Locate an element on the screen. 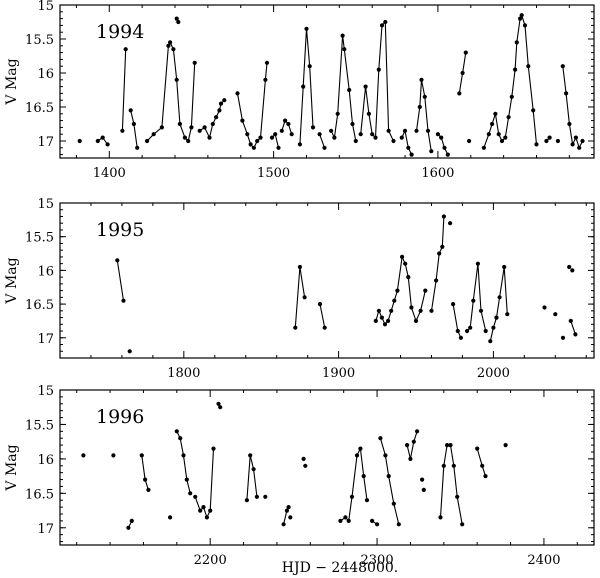 The height and width of the screenshot is (578, 600). panel-year-label: 1995 is located at coordinates (120, 230).